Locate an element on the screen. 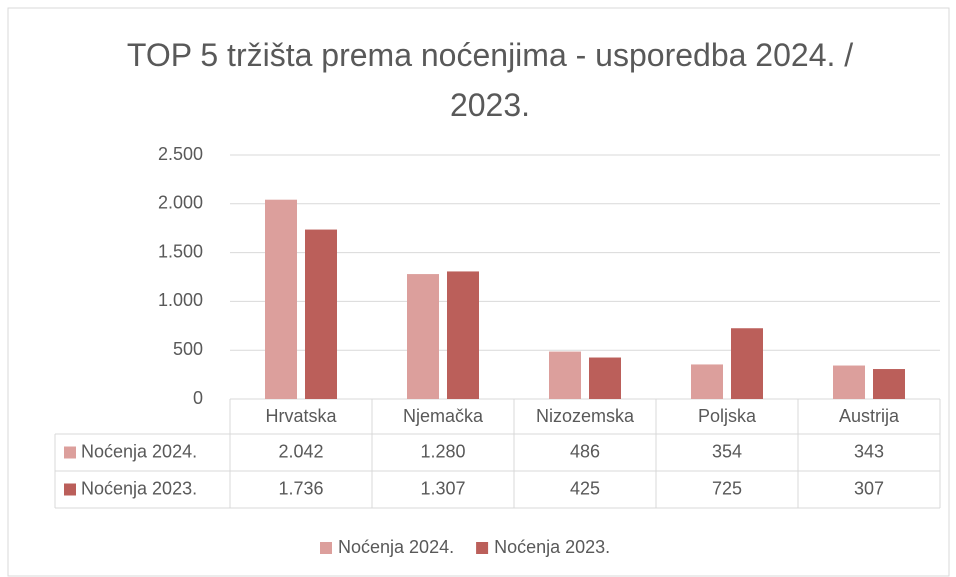 Image resolution: width=956 pixels, height=577 pixels. table-value: 354 is located at coordinates (727, 451).